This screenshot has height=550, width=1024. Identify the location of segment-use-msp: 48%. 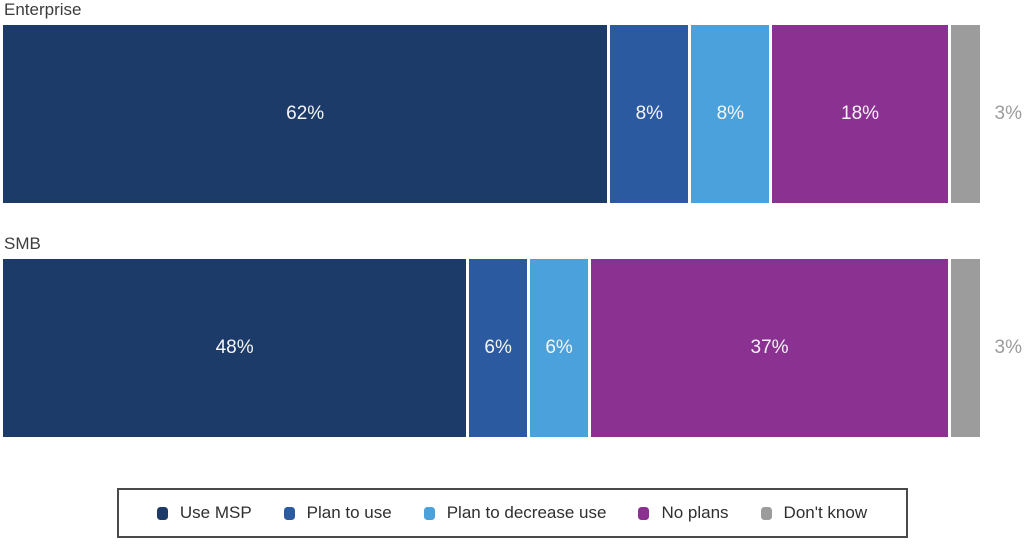
(235, 348).